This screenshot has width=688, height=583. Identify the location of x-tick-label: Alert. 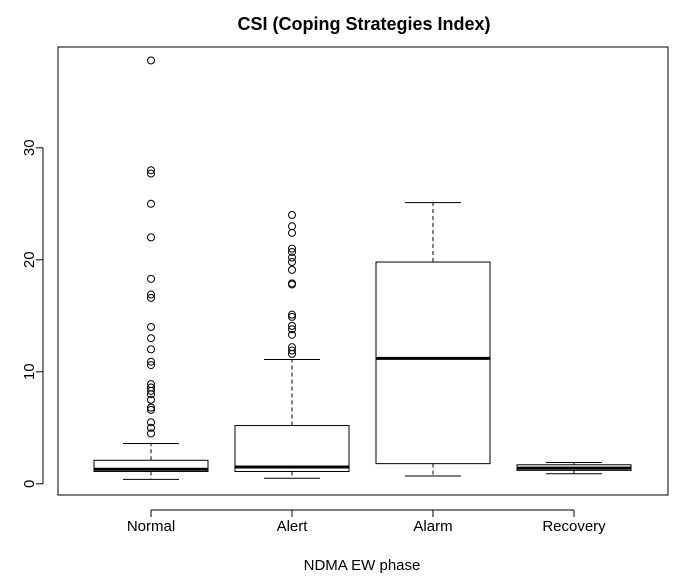
(293, 526).